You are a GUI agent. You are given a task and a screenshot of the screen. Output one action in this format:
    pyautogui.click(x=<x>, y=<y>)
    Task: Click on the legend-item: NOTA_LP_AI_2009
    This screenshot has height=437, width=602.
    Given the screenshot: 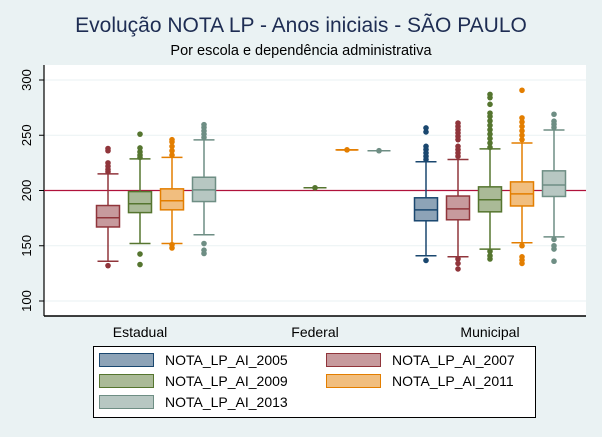 What is the action you would take?
    pyautogui.click(x=193, y=381)
    